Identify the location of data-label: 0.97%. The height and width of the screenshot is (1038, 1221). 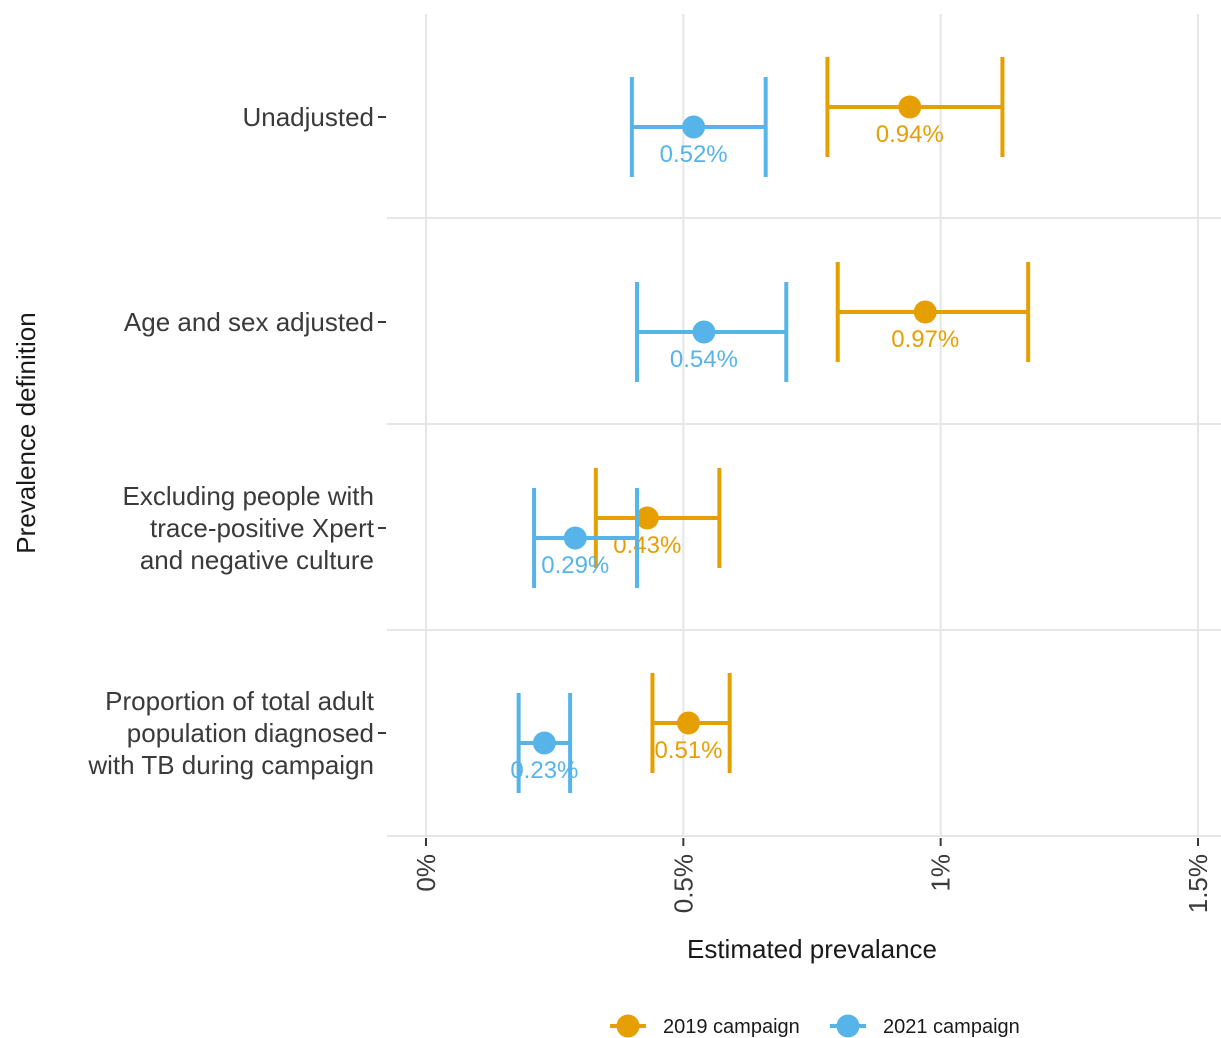
(925, 339).